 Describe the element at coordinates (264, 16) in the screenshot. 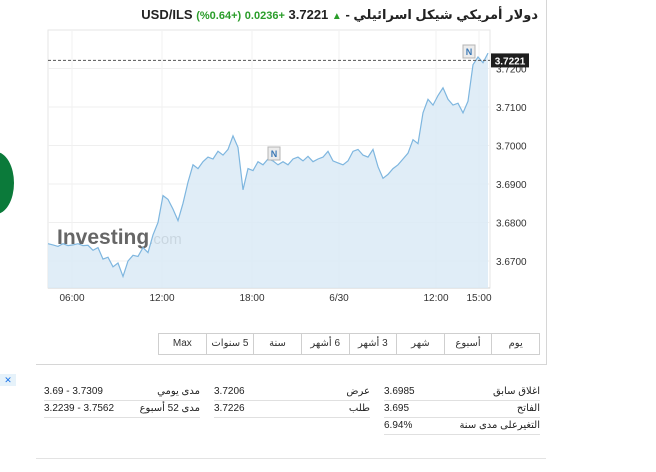

I see `price-change: +0.0236` at that location.